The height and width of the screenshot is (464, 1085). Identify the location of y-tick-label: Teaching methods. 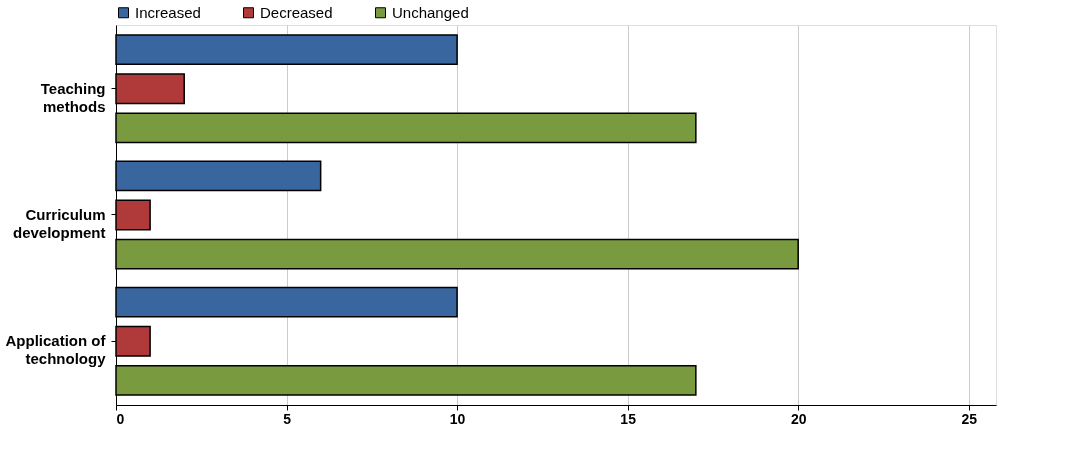
(73, 97).